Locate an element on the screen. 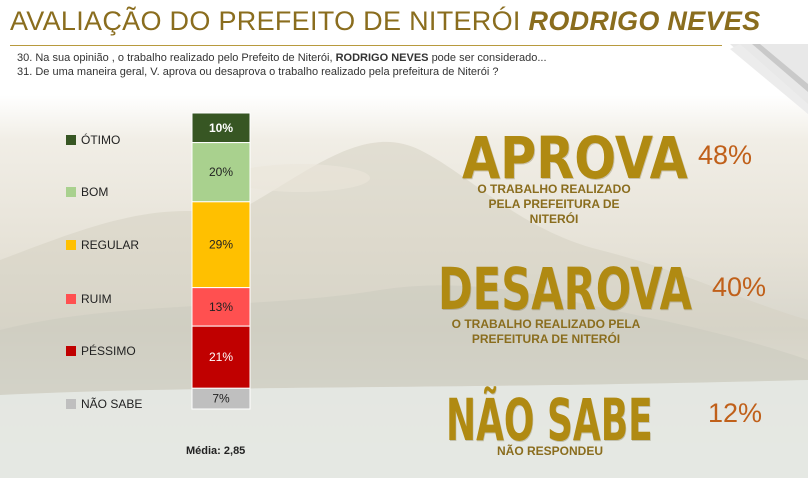 This screenshot has width=808, height=478. bar-segment-nao-sabe is located at coordinates (221, 398).